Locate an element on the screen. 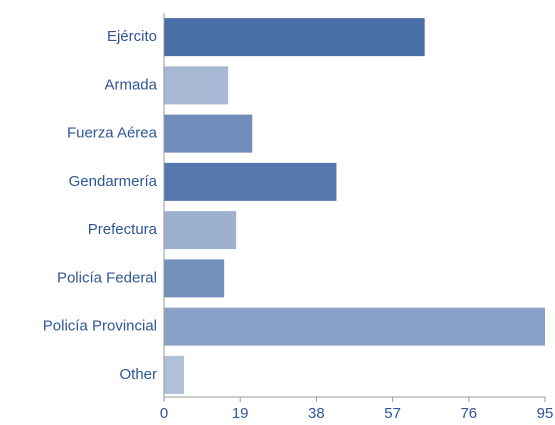 The height and width of the screenshot is (425, 555). y-tick-label: Gendarmería is located at coordinates (113, 181).